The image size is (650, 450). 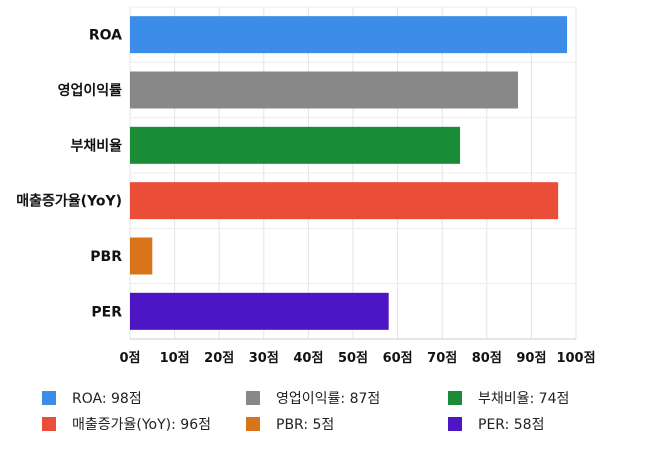 I want to click on legend-label: 부채비율: 74점, so click(x=524, y=399).